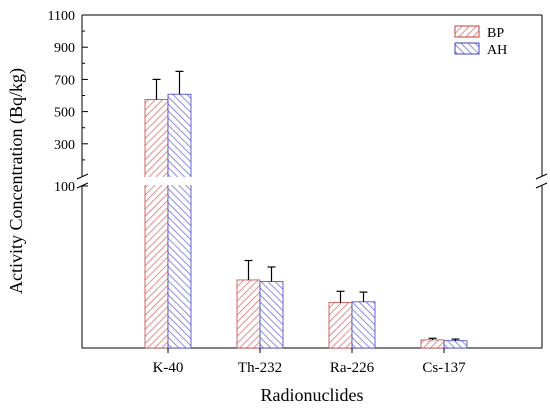 The image size is (550, 408). What do you see at coordinates (64, 145) in the screenshot?
I see `y-tick-label-4: 300` at bounding box center [64, 145].